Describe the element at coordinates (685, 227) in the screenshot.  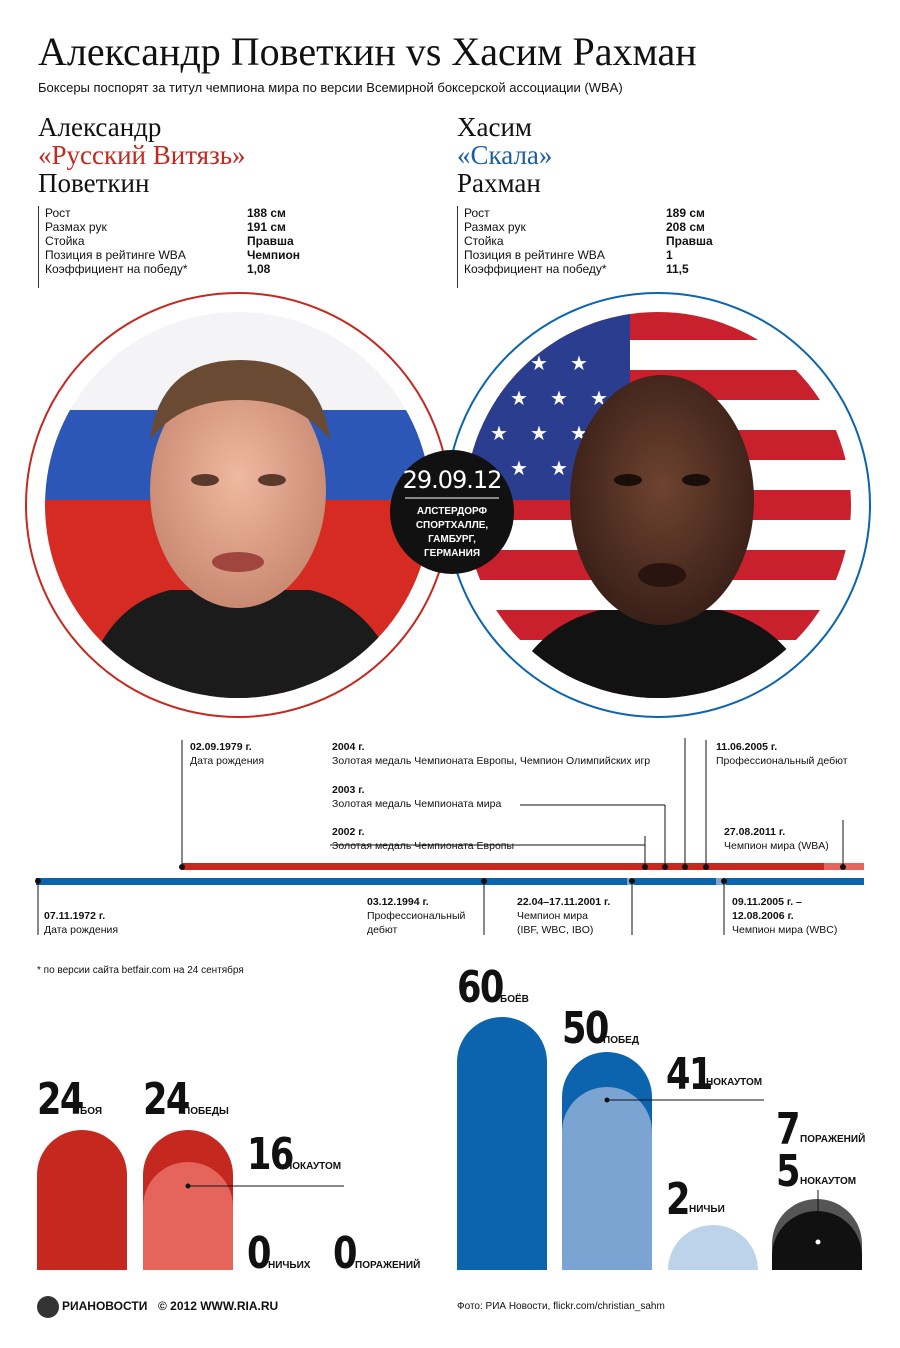
I see `stat-value: 208 см` at that location.